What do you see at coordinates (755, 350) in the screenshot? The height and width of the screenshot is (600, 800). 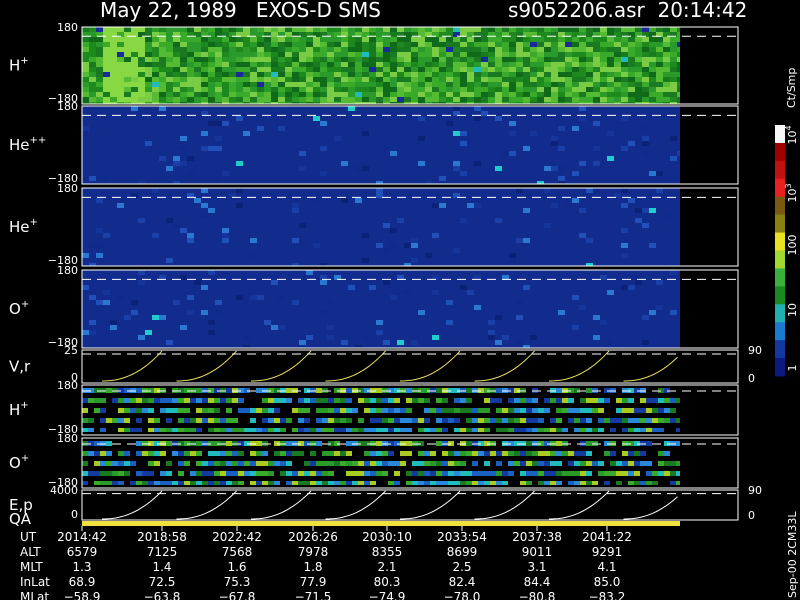 I see `y2-tick-label: 90` at bounding box center [755, 350].